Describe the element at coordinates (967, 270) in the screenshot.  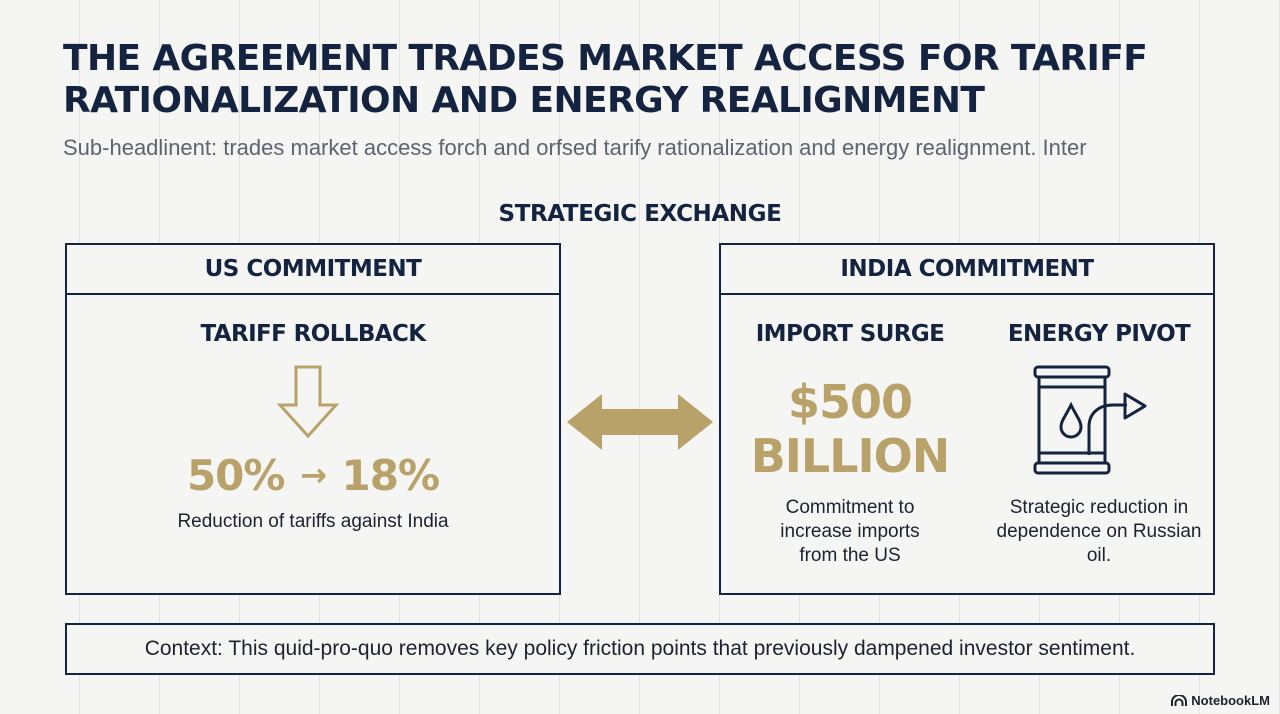
I see `india-commitment-heading: INDIA COMMITMENT` at that location.